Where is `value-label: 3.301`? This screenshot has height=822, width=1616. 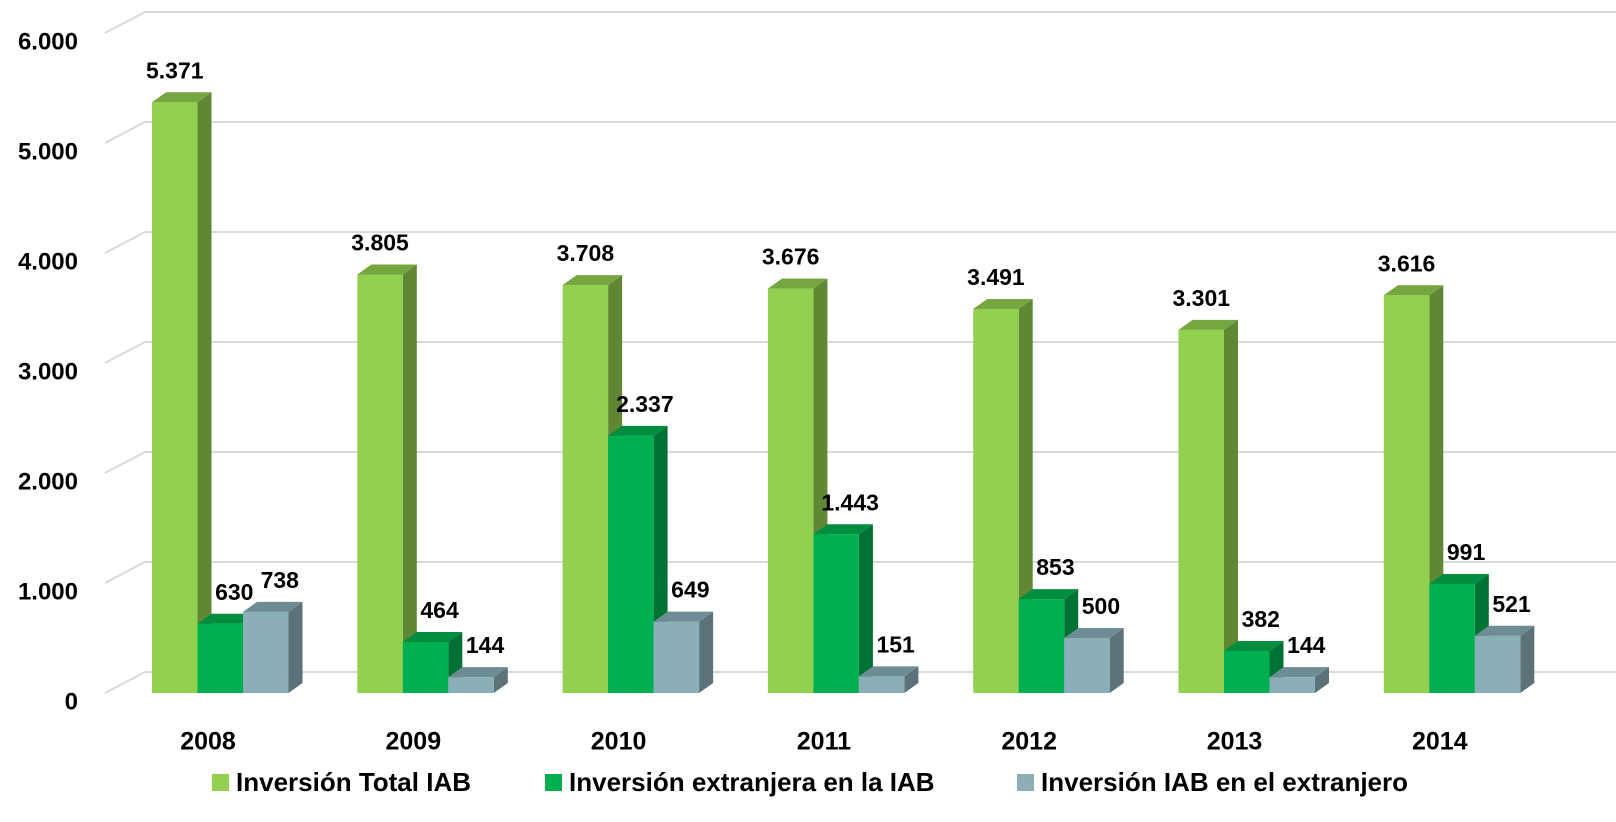
value-label: 3.301 is located at coordinates (1201, 298).